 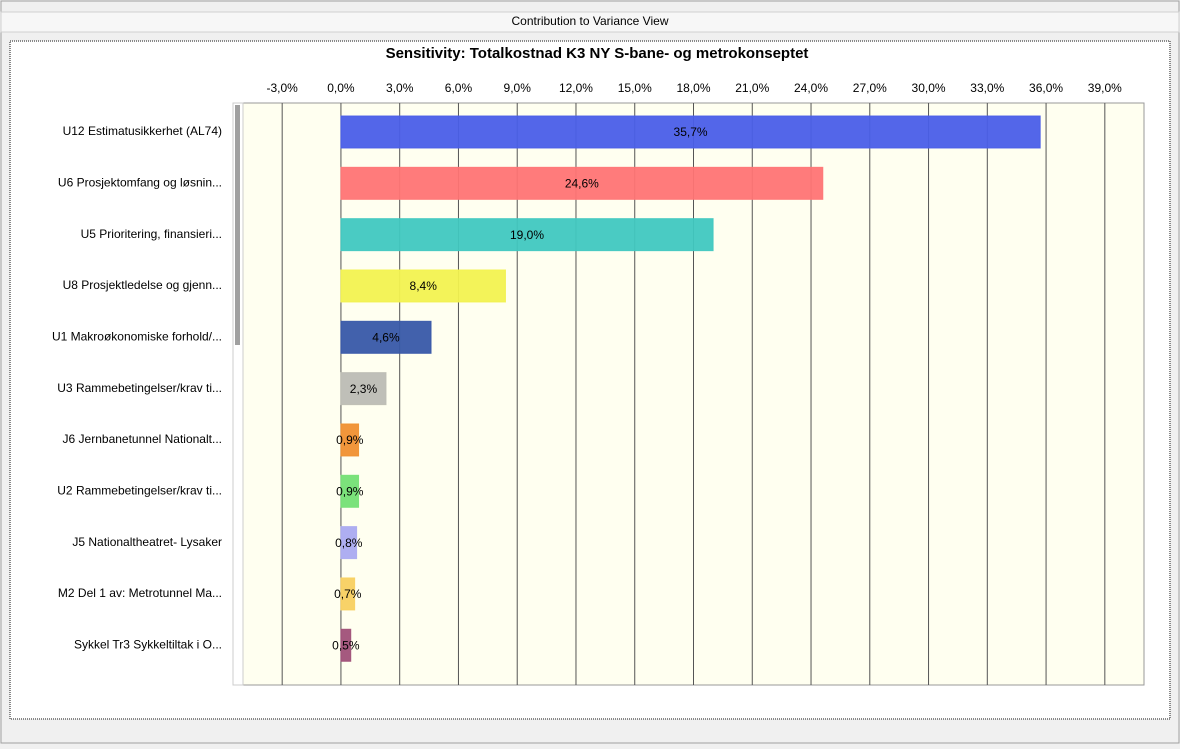 I want to click on x-tick-label: 12,0%, so click(x=576, y=88).